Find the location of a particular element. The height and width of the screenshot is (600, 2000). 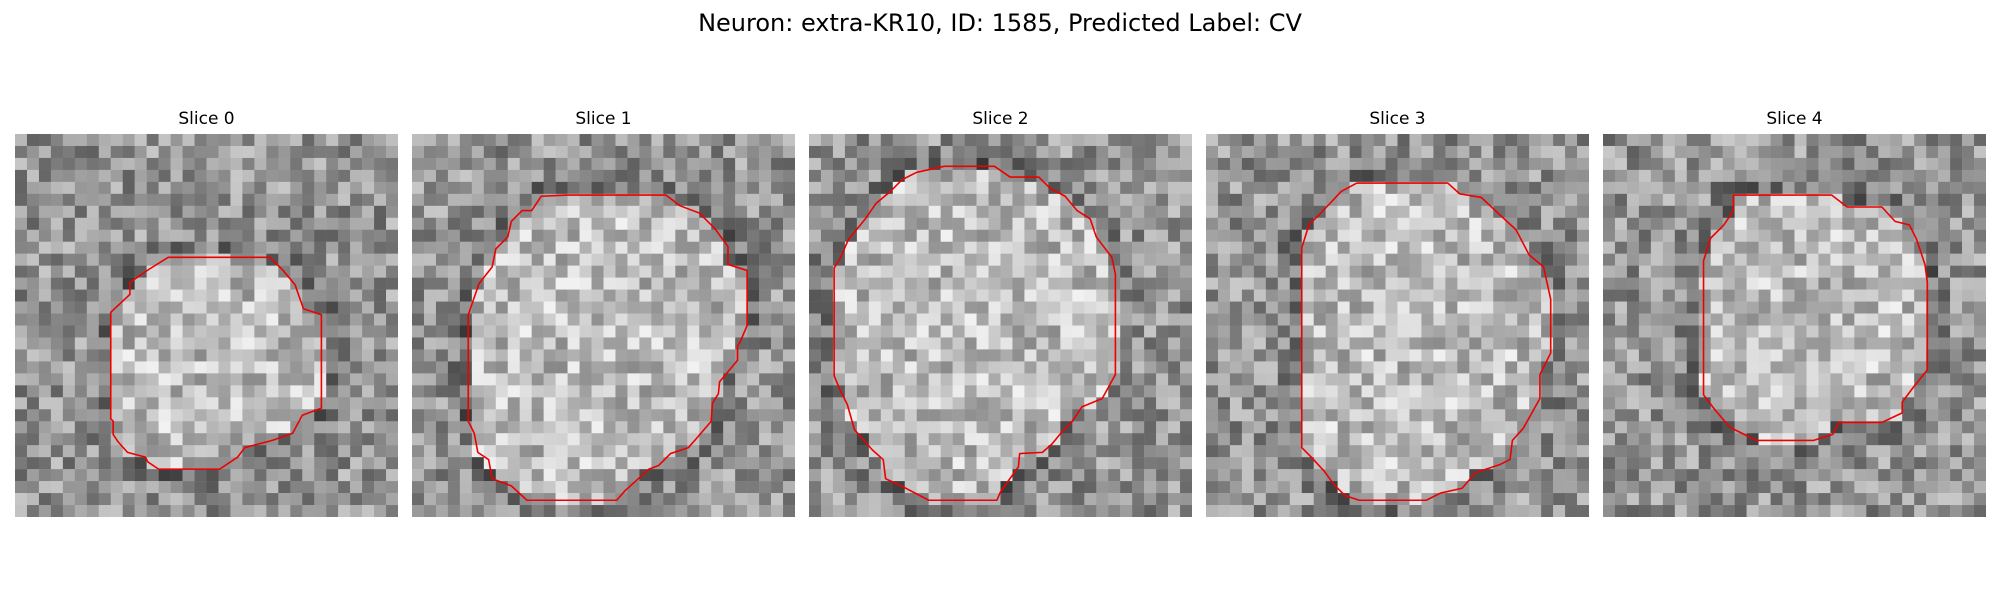

slice-panel-2: Slice 2 is located at coordinates (1000, 313).